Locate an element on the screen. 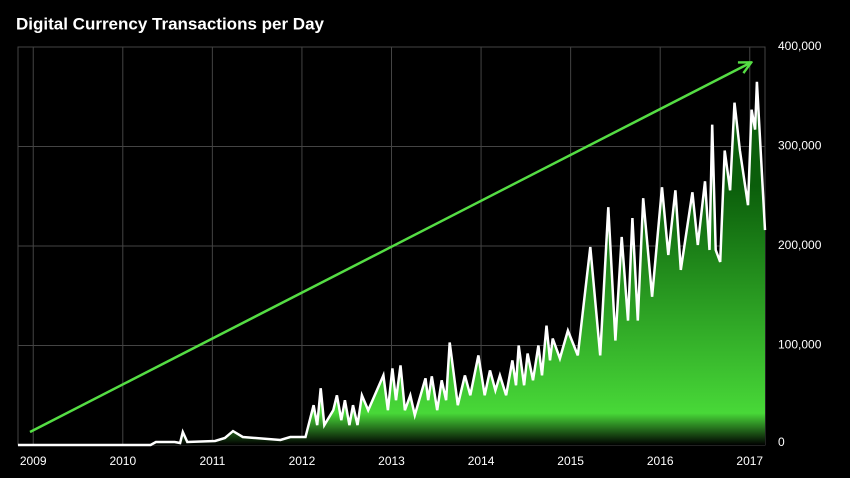 The height and width of the screenshot is (478, 850). x-tick-label: 2017 is located at coordinates (749, 461).